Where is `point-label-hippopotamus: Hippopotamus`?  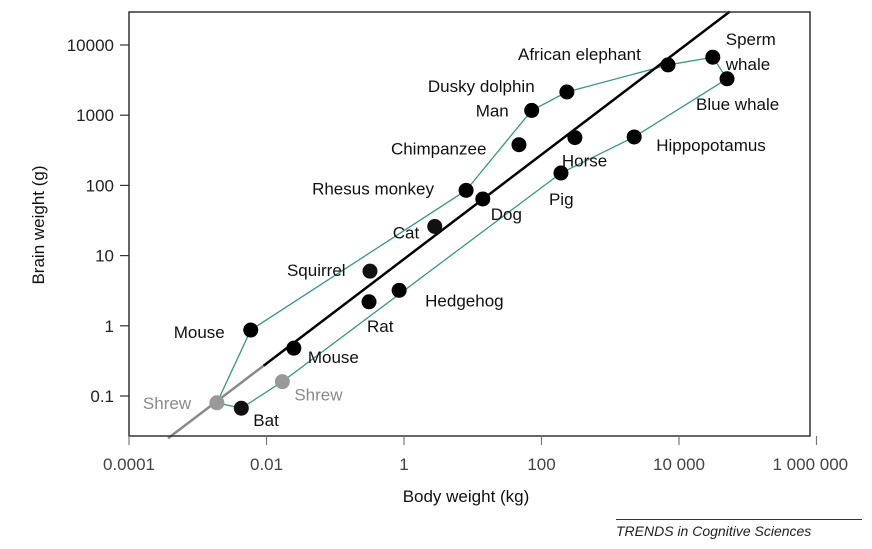 point-label-hippopotamus: Hippopotamus is located at coordinates (711, 145).